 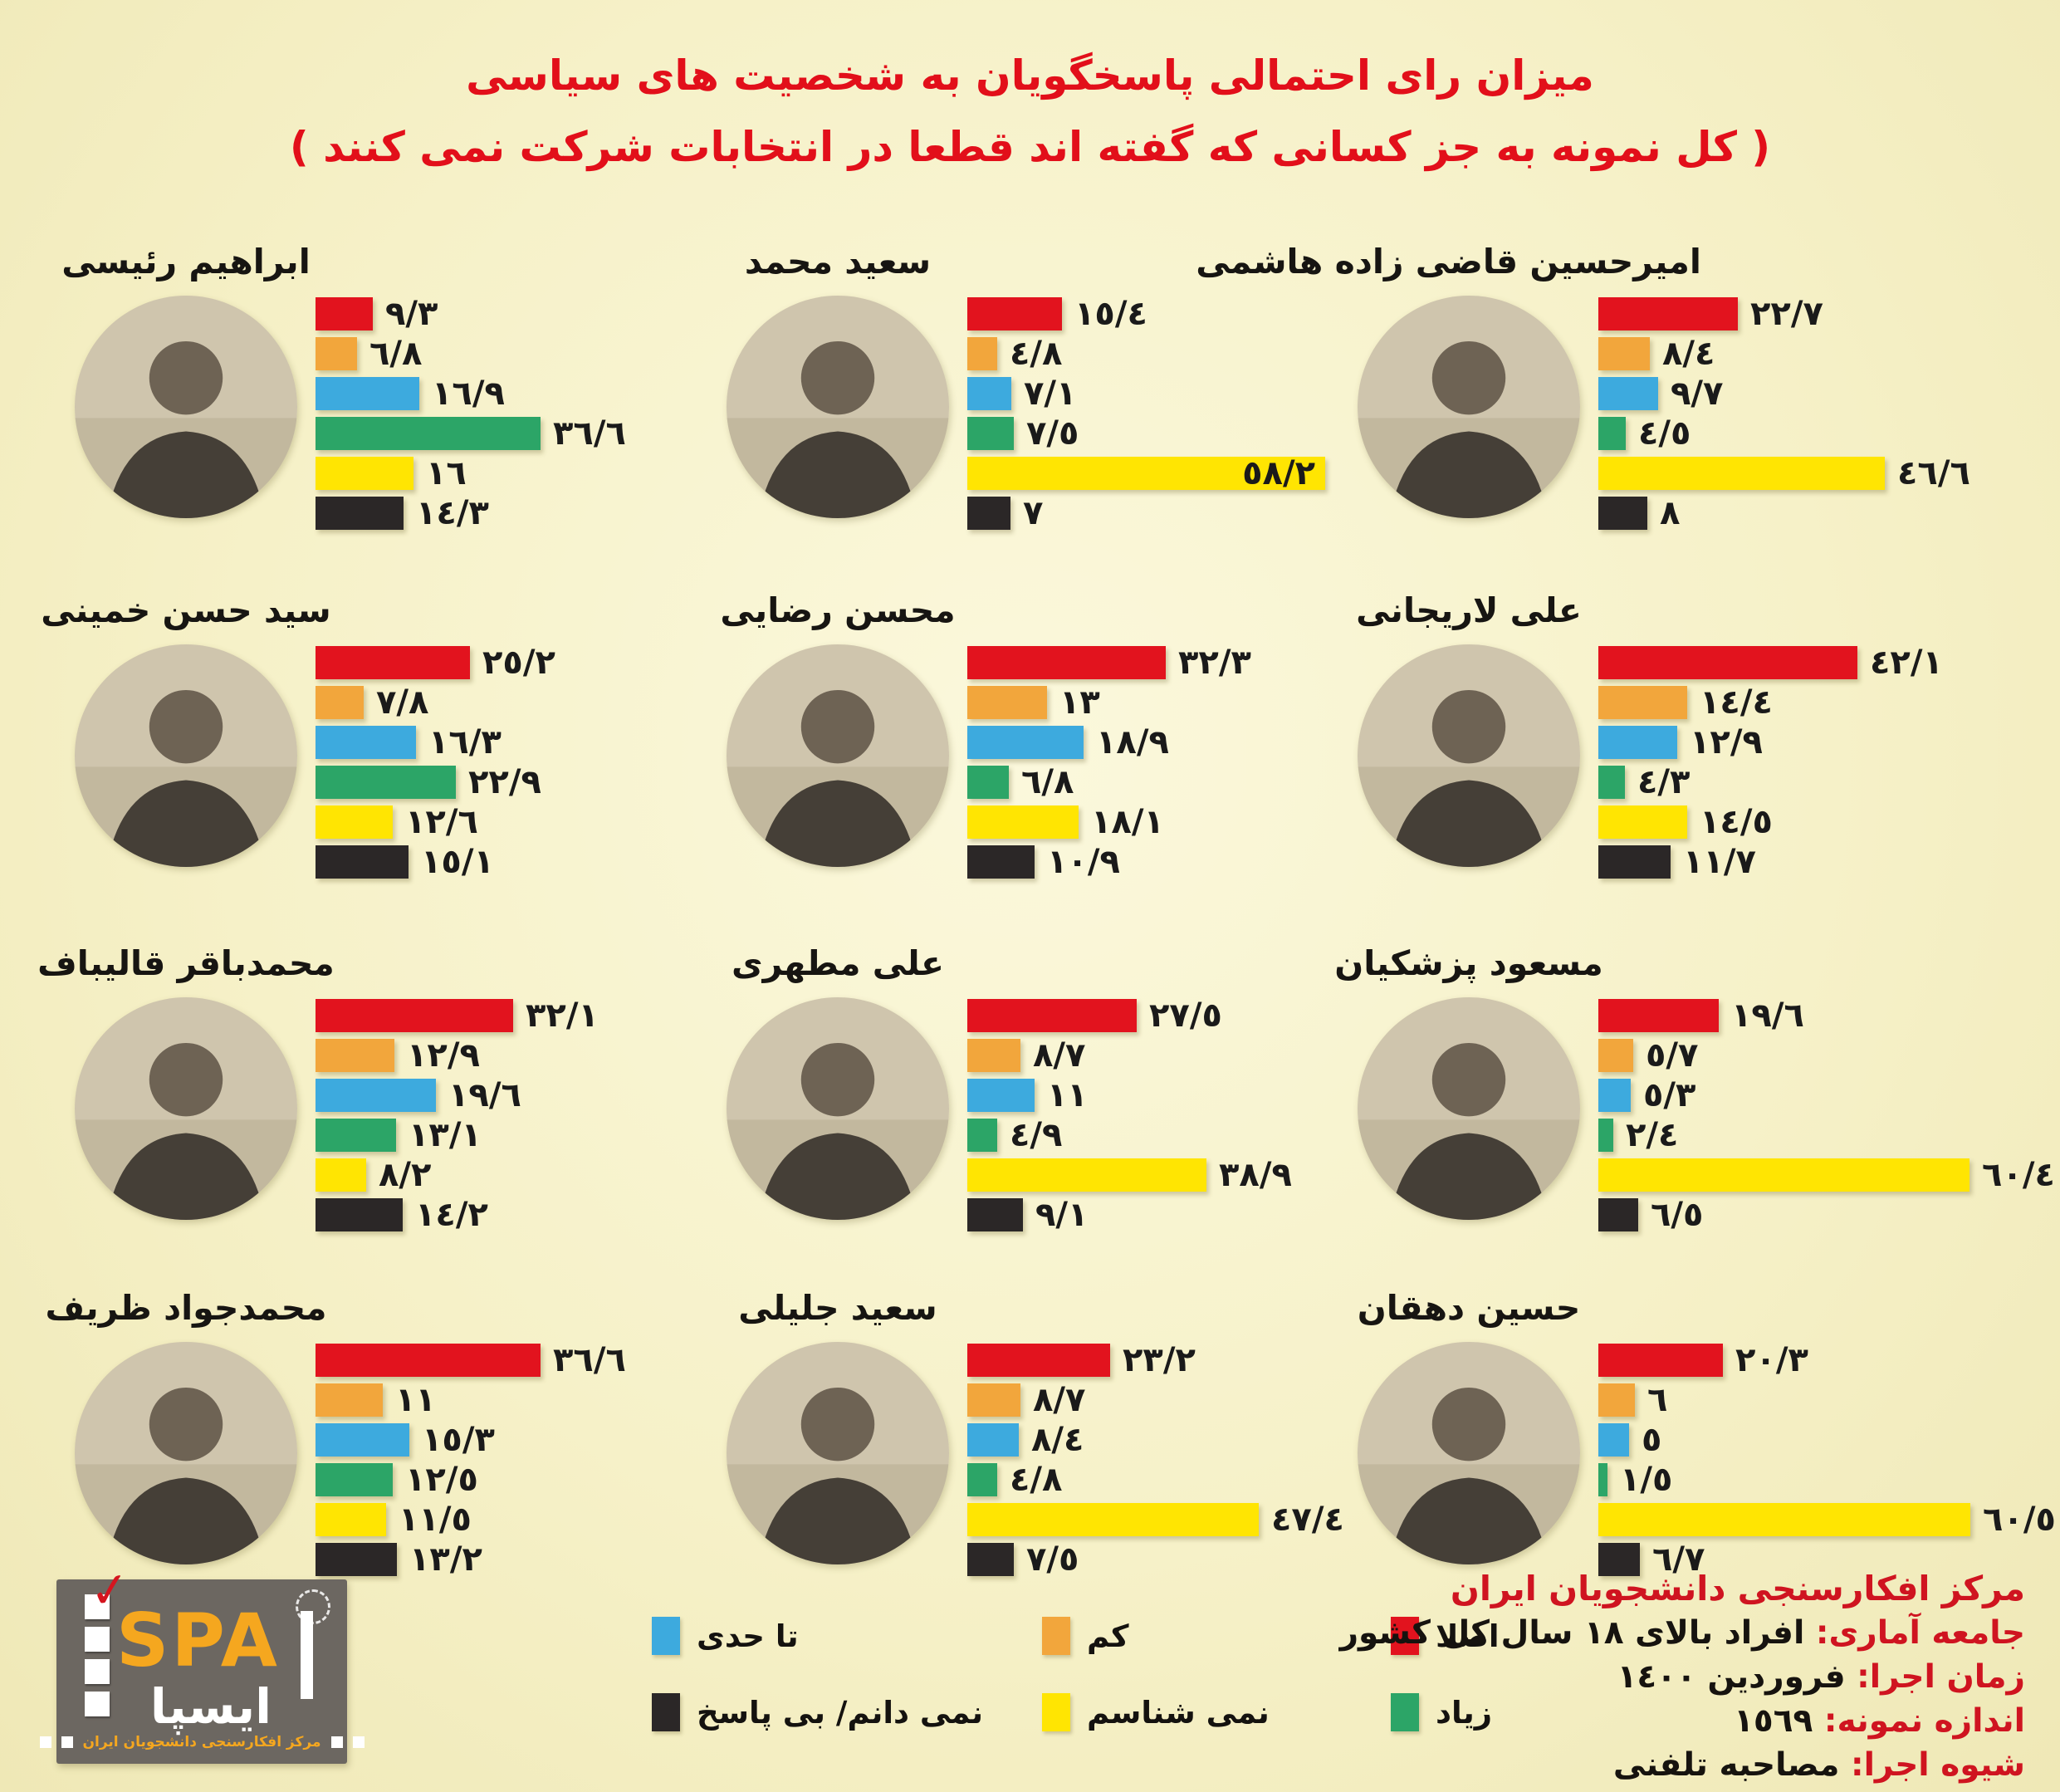 I want to click on bar-value-label: ١٢/٦, so click(x=441, y=822).